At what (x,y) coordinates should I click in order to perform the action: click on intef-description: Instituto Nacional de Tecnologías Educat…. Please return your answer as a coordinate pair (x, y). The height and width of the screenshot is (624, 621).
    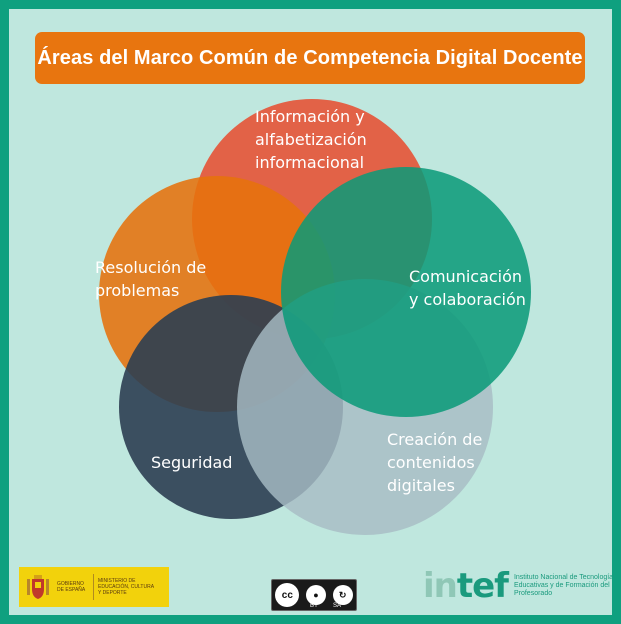
    Looking at the image, I should click on (562, 585).